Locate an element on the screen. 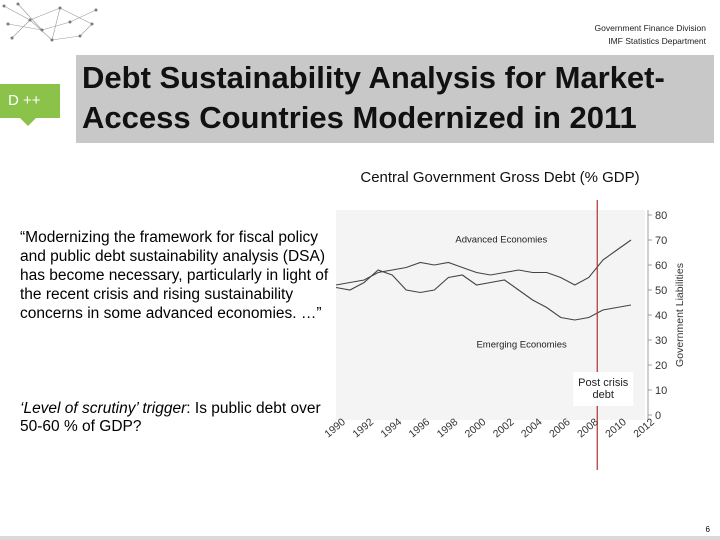 The image size is (720, 540). y-tick-label: 60 is located at coordinates (661, 266).